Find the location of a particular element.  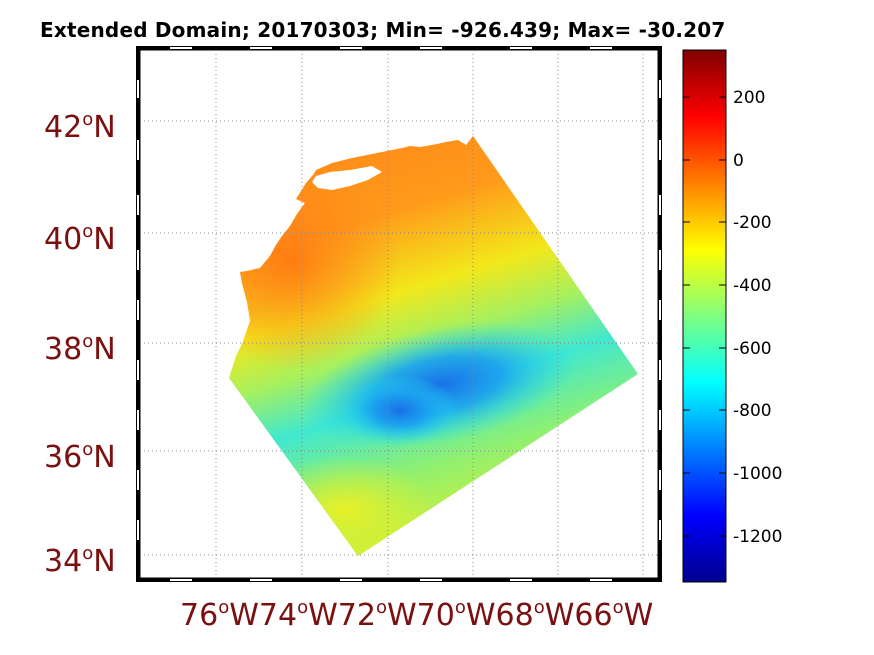

latitude-labels: 42oN 40oN 38oN 36oN 34oN is located at coordinates (80, 344).